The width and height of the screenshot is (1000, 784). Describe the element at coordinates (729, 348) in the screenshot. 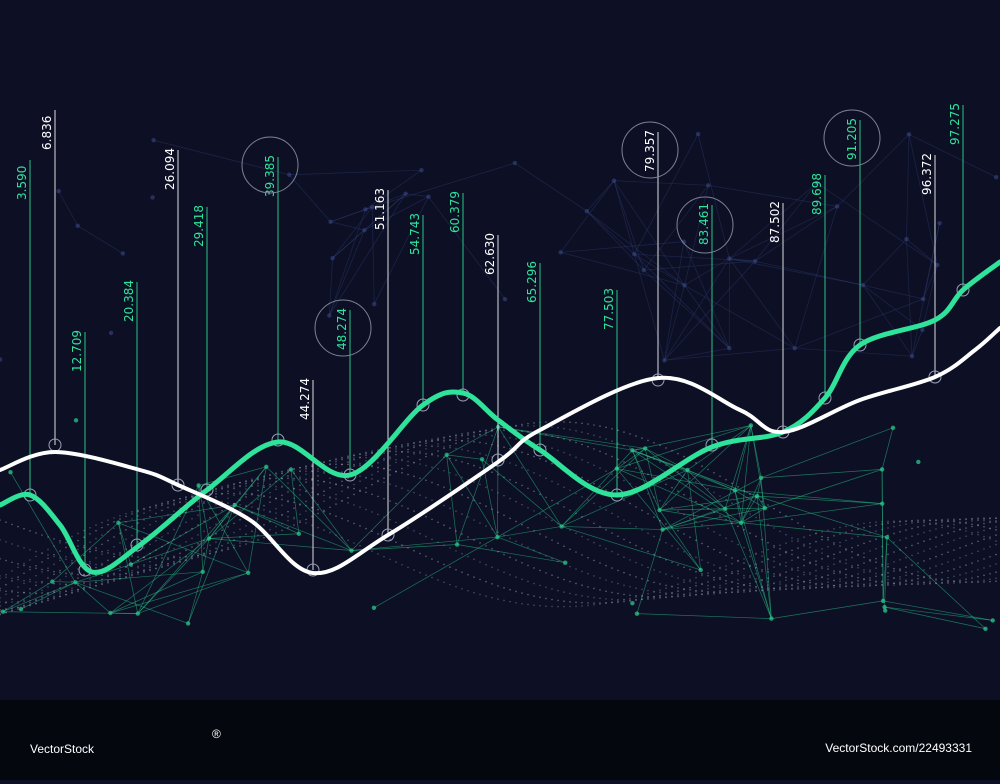

I see `network-node` at that location.